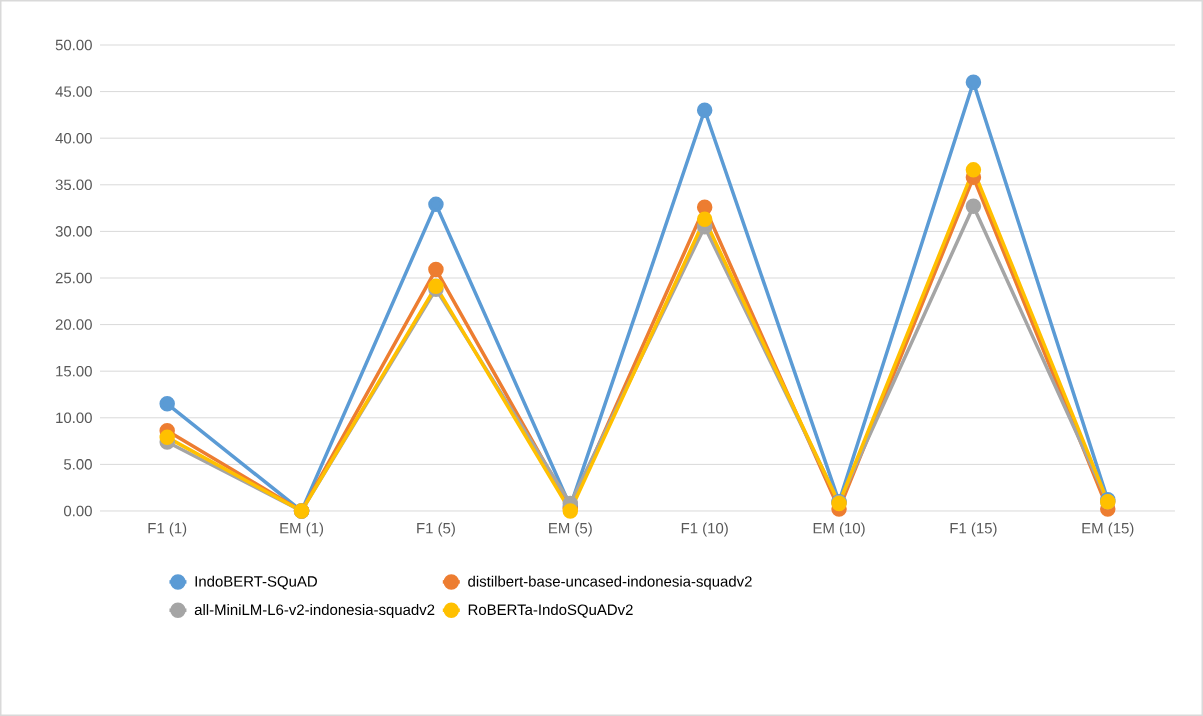 This screenshot has height=716, width=1203. Describe the element at coordinates (256, 582) in the screenshot. I see `legend-label: IndoBERT-SQuAD` at that location.